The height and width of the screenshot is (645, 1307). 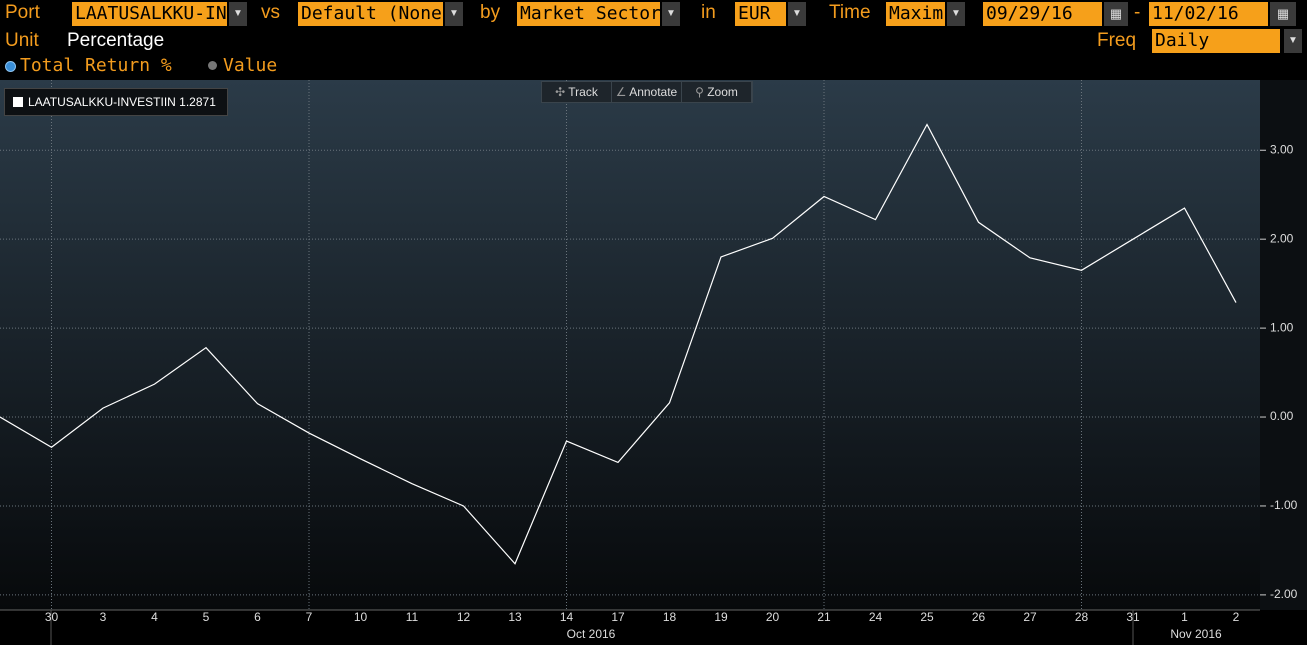 What do you see at coordinates (1082, 617) in the screenshot?
I see `x-tick-label: 28` at bounding box center [1082, 617].